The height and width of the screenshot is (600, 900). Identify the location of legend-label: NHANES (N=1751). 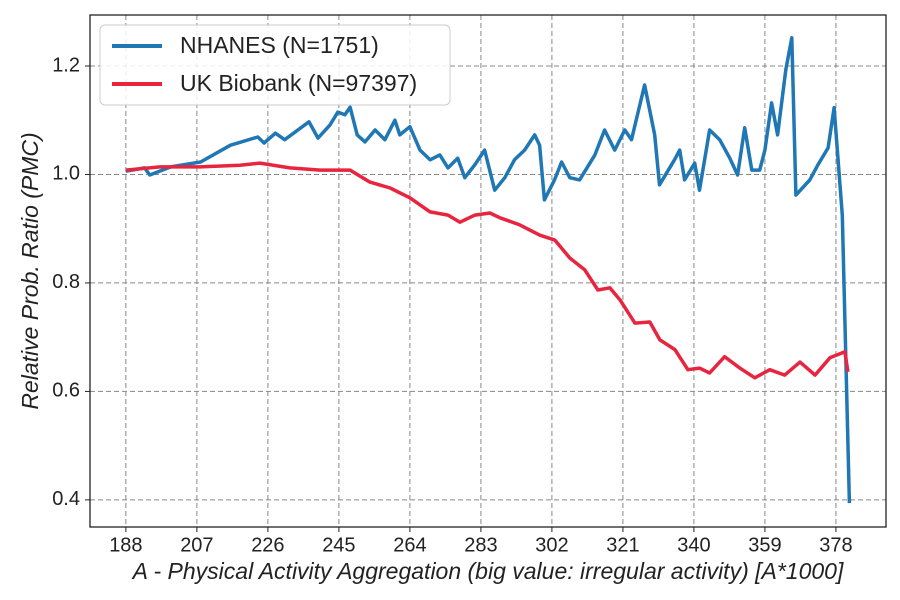
(279, 45).